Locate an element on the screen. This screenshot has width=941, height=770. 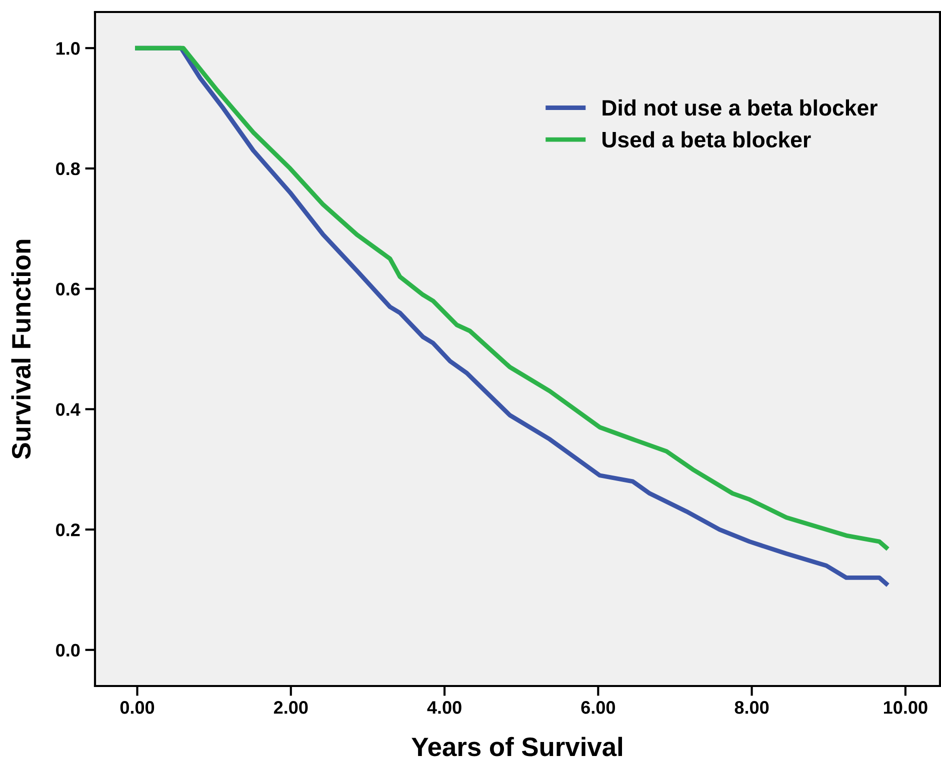
legend-label: Did not use a beta blocker is located at coordinates (740, 107).